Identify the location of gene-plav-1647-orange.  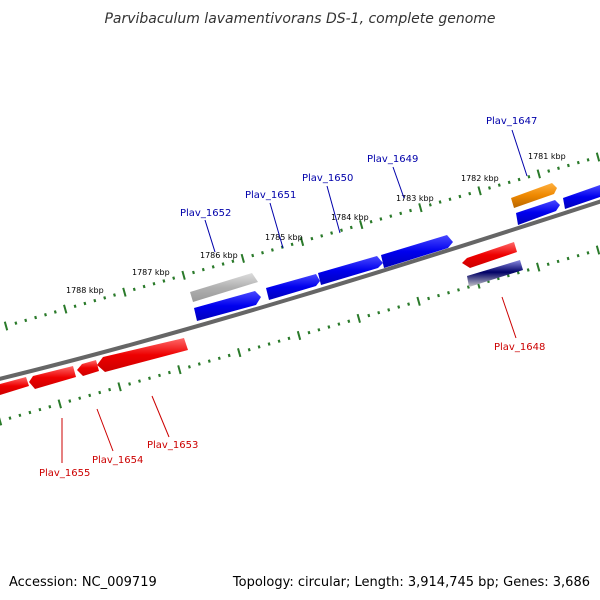
(534, 195).